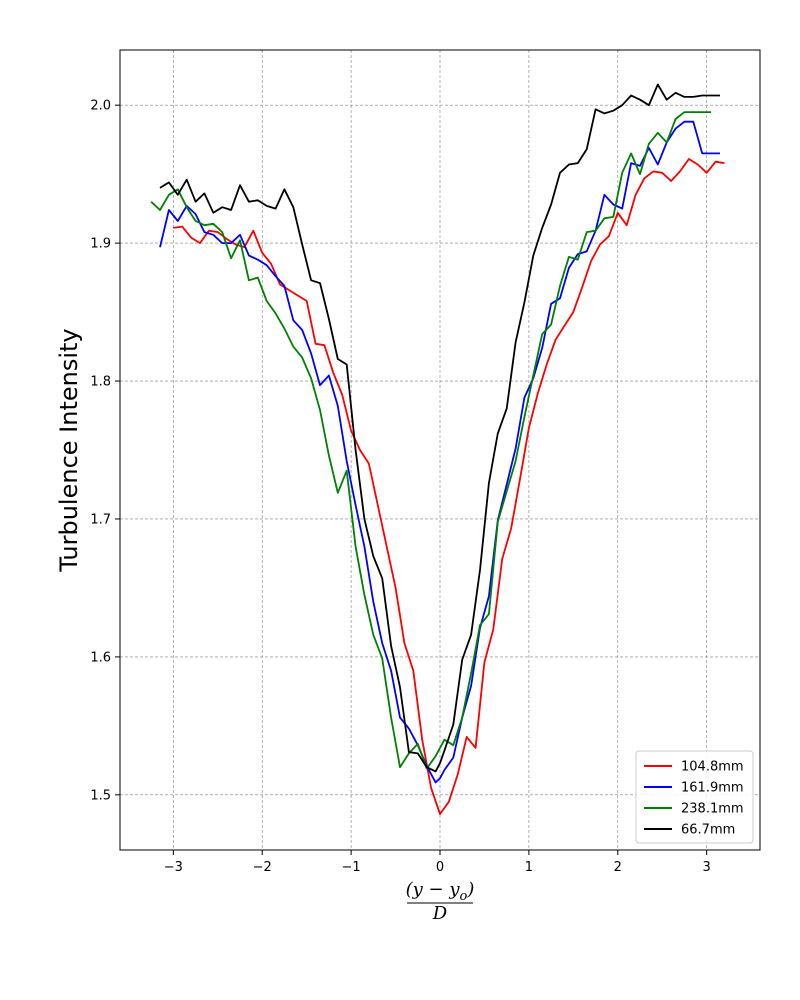 The image size is (800, 1000). What do you see at coordinates (440, 867) in the screenshot?
I see `x-tick-label: 0` at bounding box center [440, 867].